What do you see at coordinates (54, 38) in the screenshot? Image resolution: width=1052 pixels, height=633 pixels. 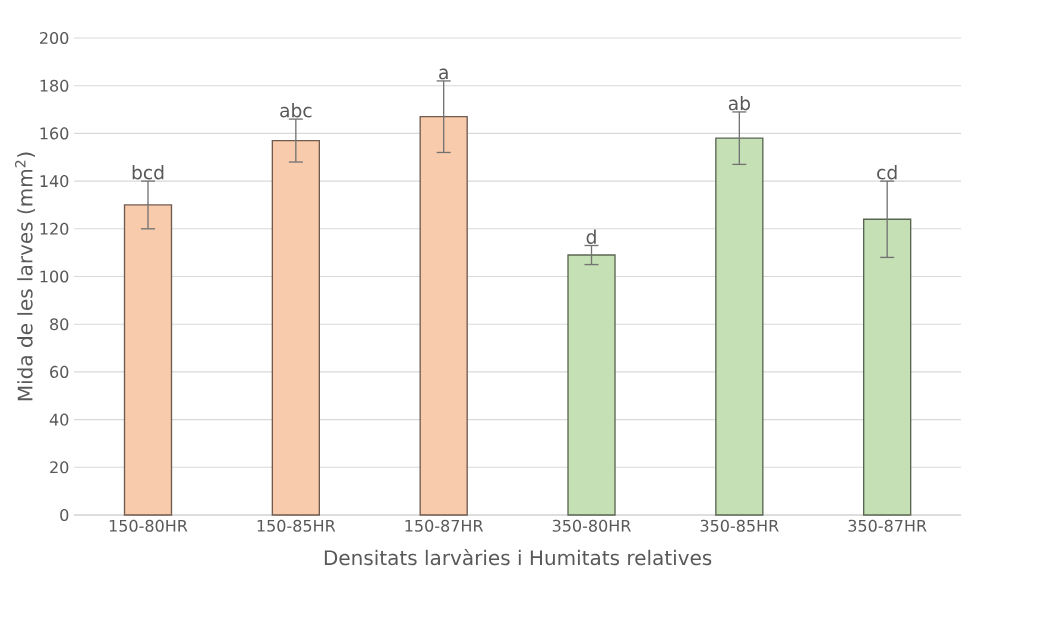 I see `y-tick-label: 200` at bounding box center [54, 38].